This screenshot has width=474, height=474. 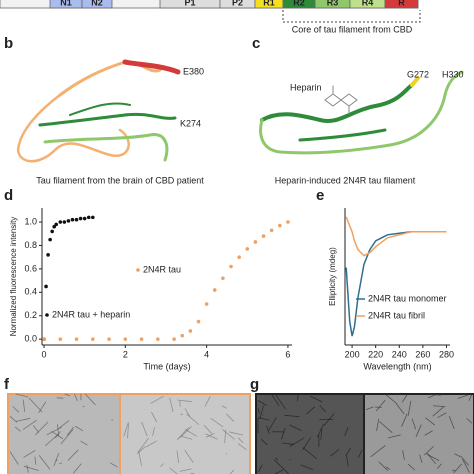 I want to click on residue-label: G272, so click(x=418, y=74).